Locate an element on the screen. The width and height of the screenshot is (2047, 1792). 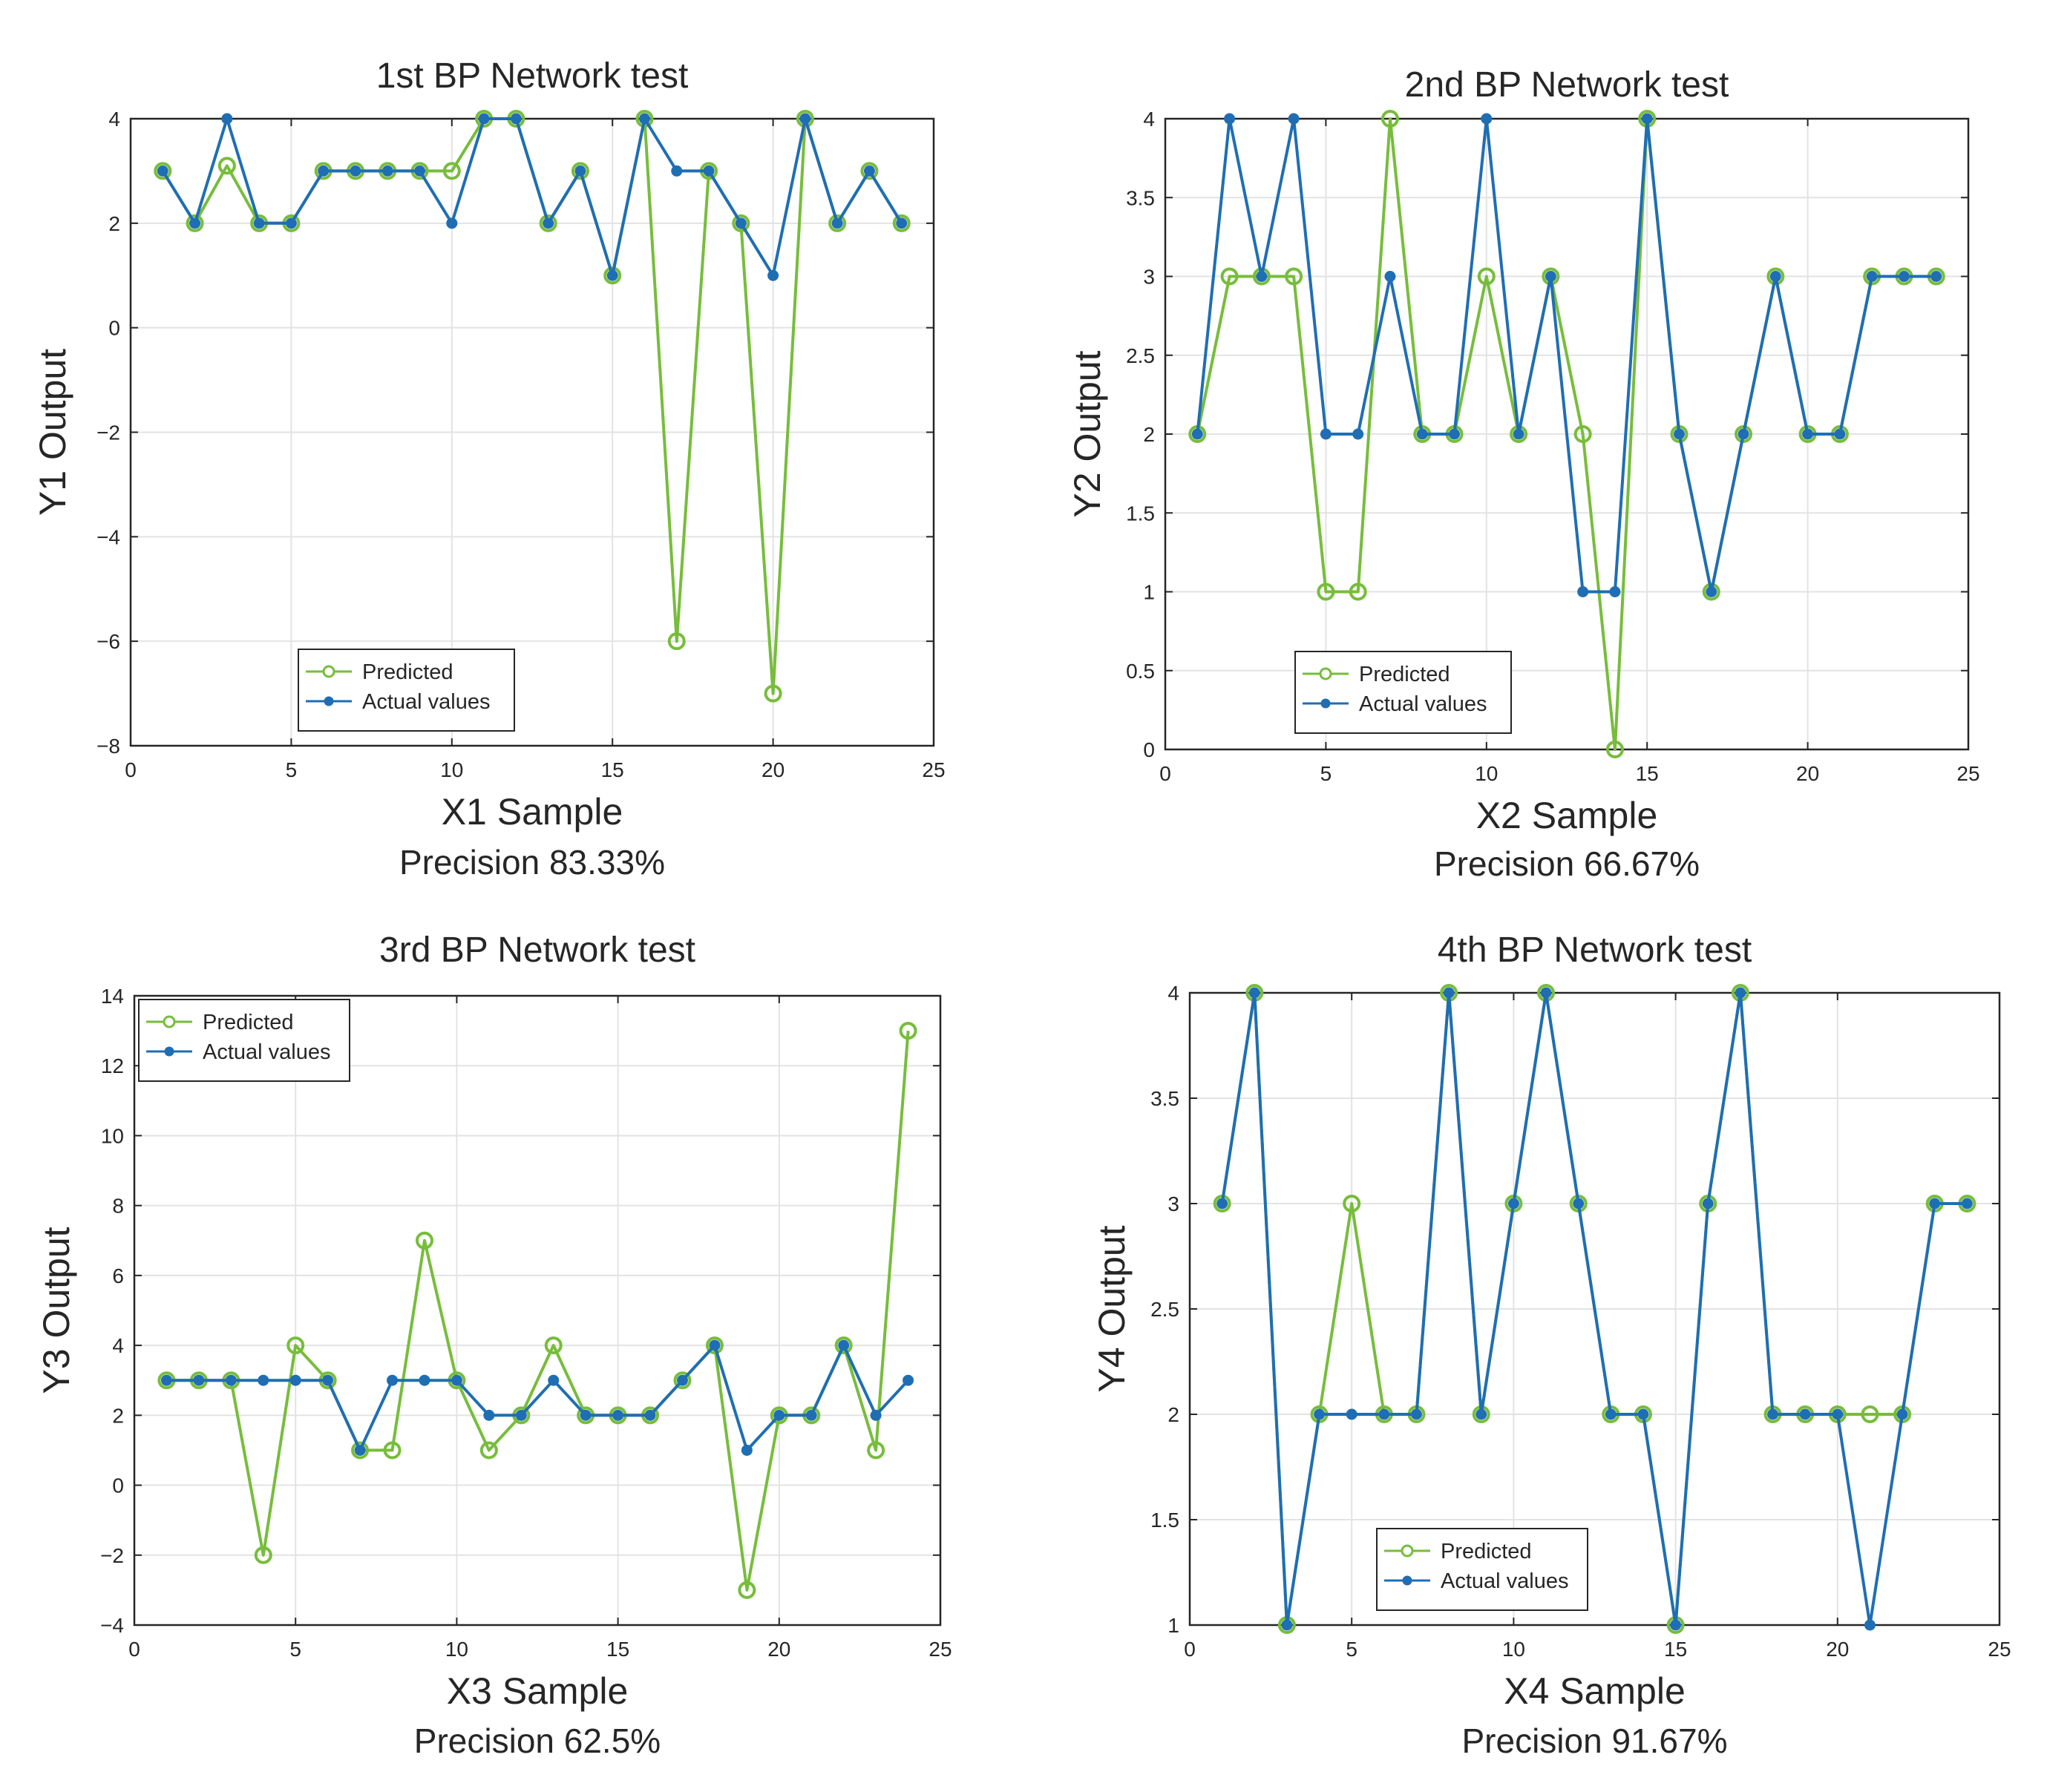
x-axis-label: X1 Sample is located at coordinates (532, 812).